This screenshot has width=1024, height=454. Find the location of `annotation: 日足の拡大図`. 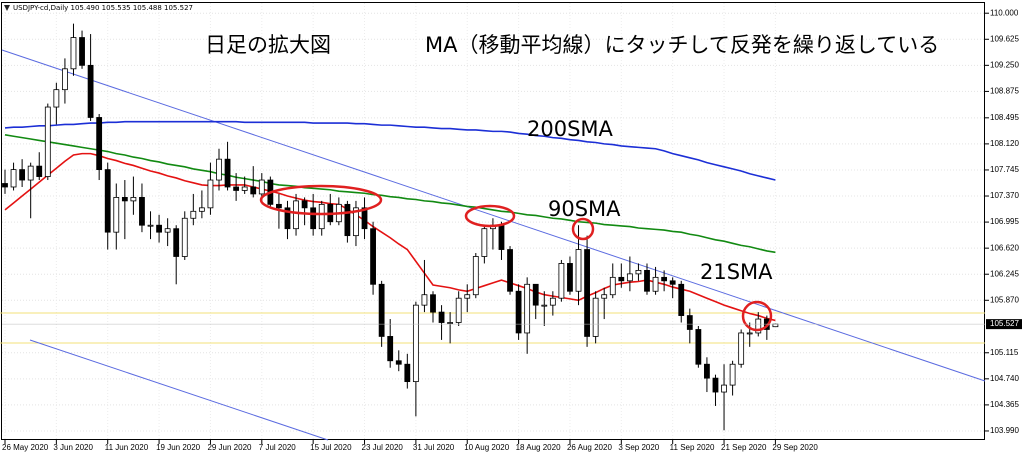

annotation: 日足の拡大図 is located at coordinates (268, 45).